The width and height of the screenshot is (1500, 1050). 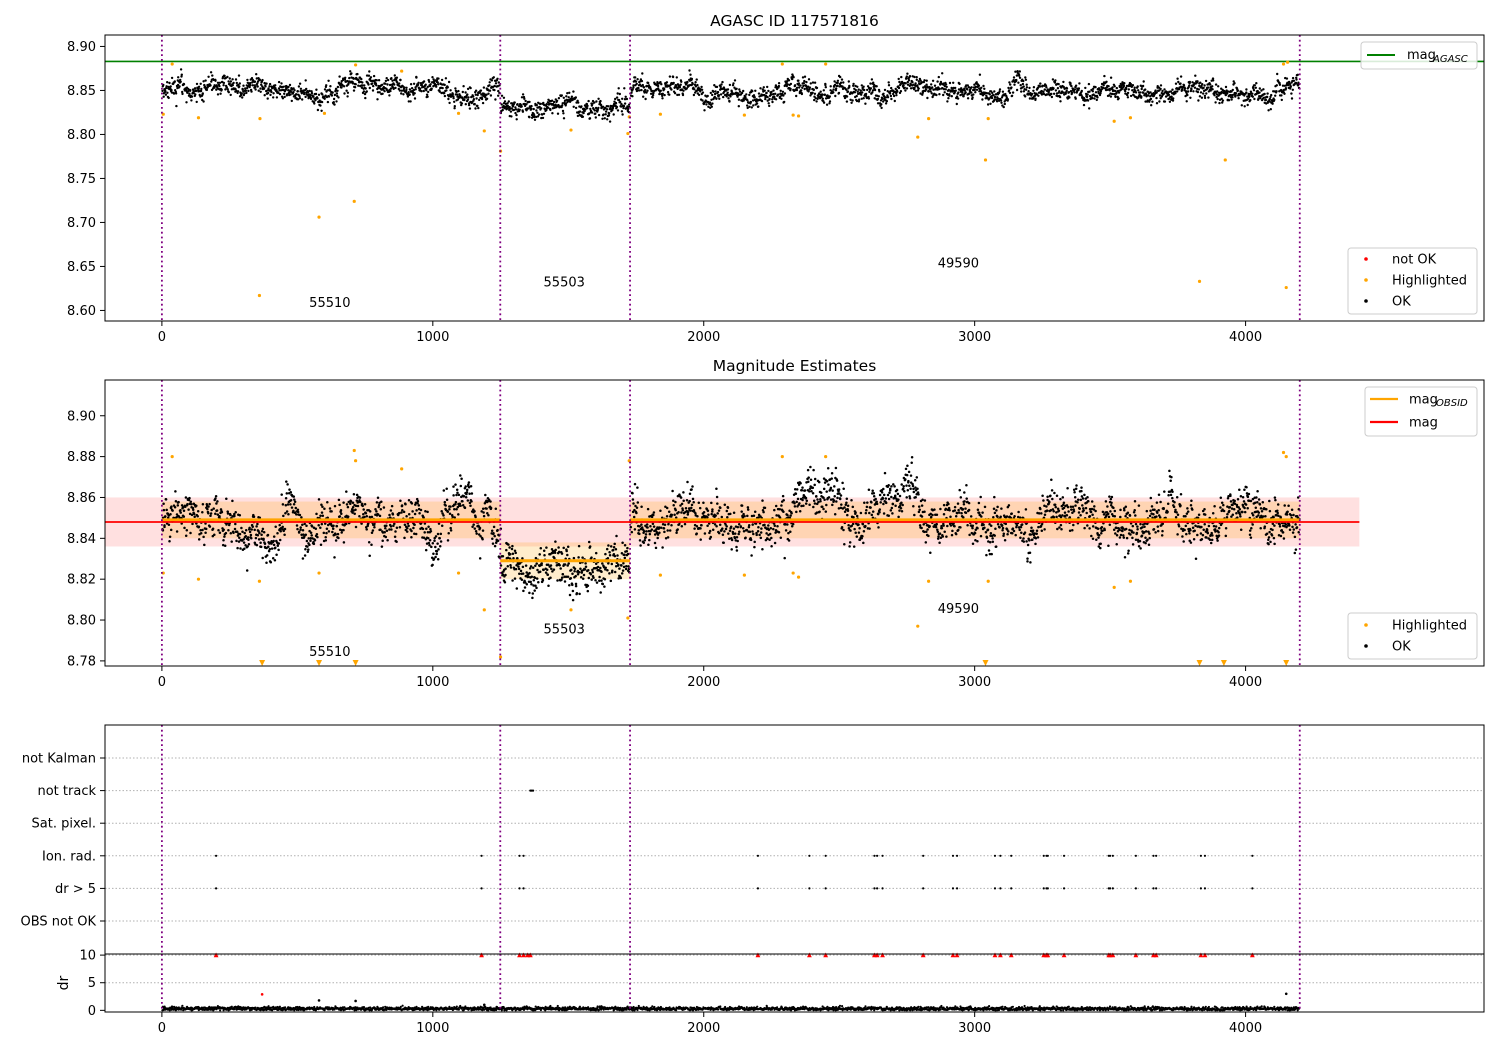 What do you see at coordinates (703, 337) in the screenshot?
I see `panel1-x-tick-label-2: 2000` at bounding box center [703, 337].